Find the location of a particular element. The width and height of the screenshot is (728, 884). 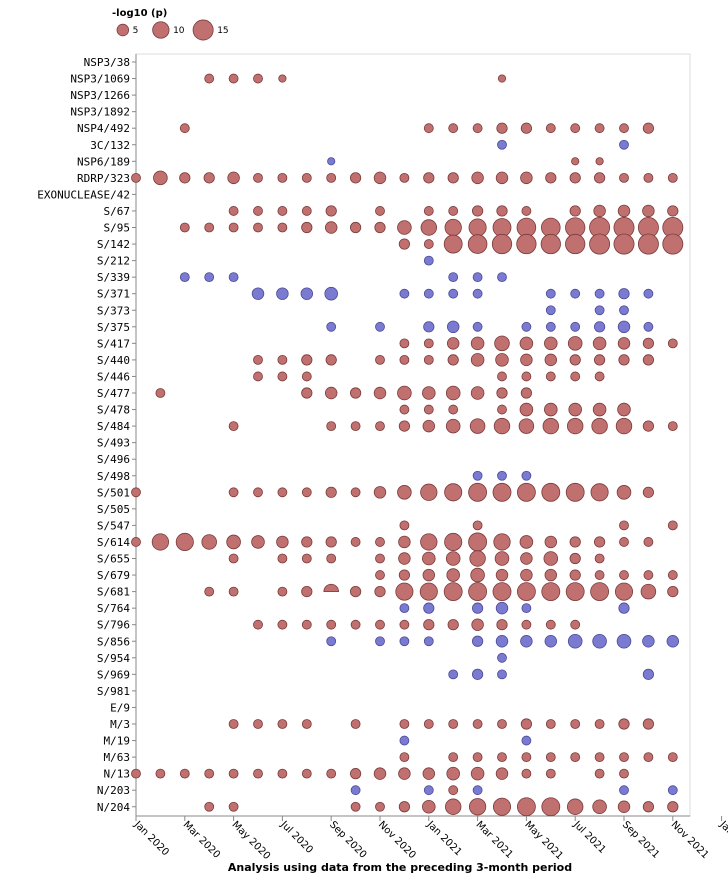

y-tick-label: NSP3/1266 is located at coordinates (100, 95).